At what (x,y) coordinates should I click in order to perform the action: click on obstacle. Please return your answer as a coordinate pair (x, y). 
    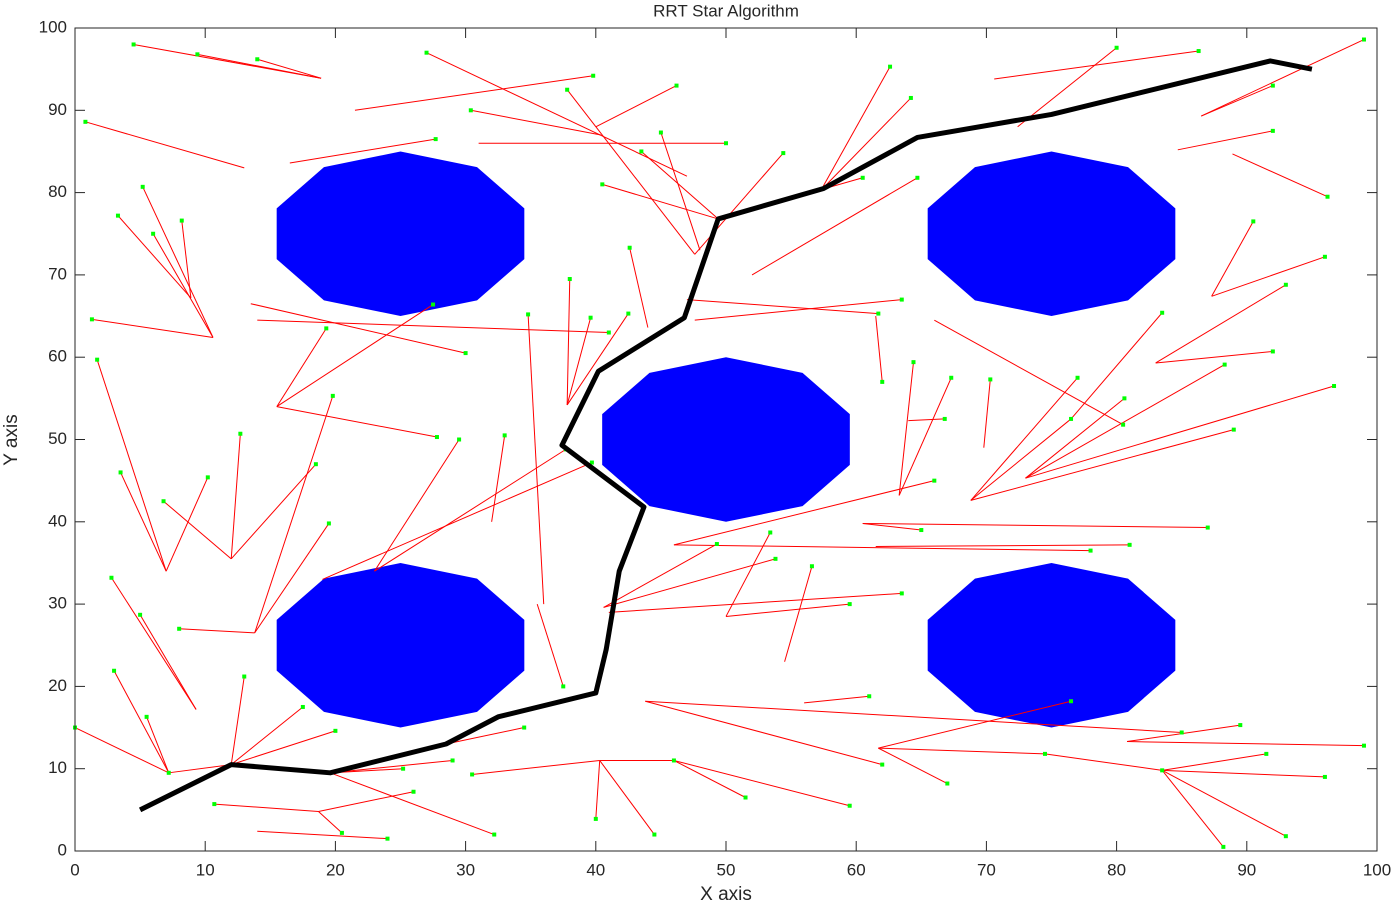
    Looking at the image, I should click on (726, 439).